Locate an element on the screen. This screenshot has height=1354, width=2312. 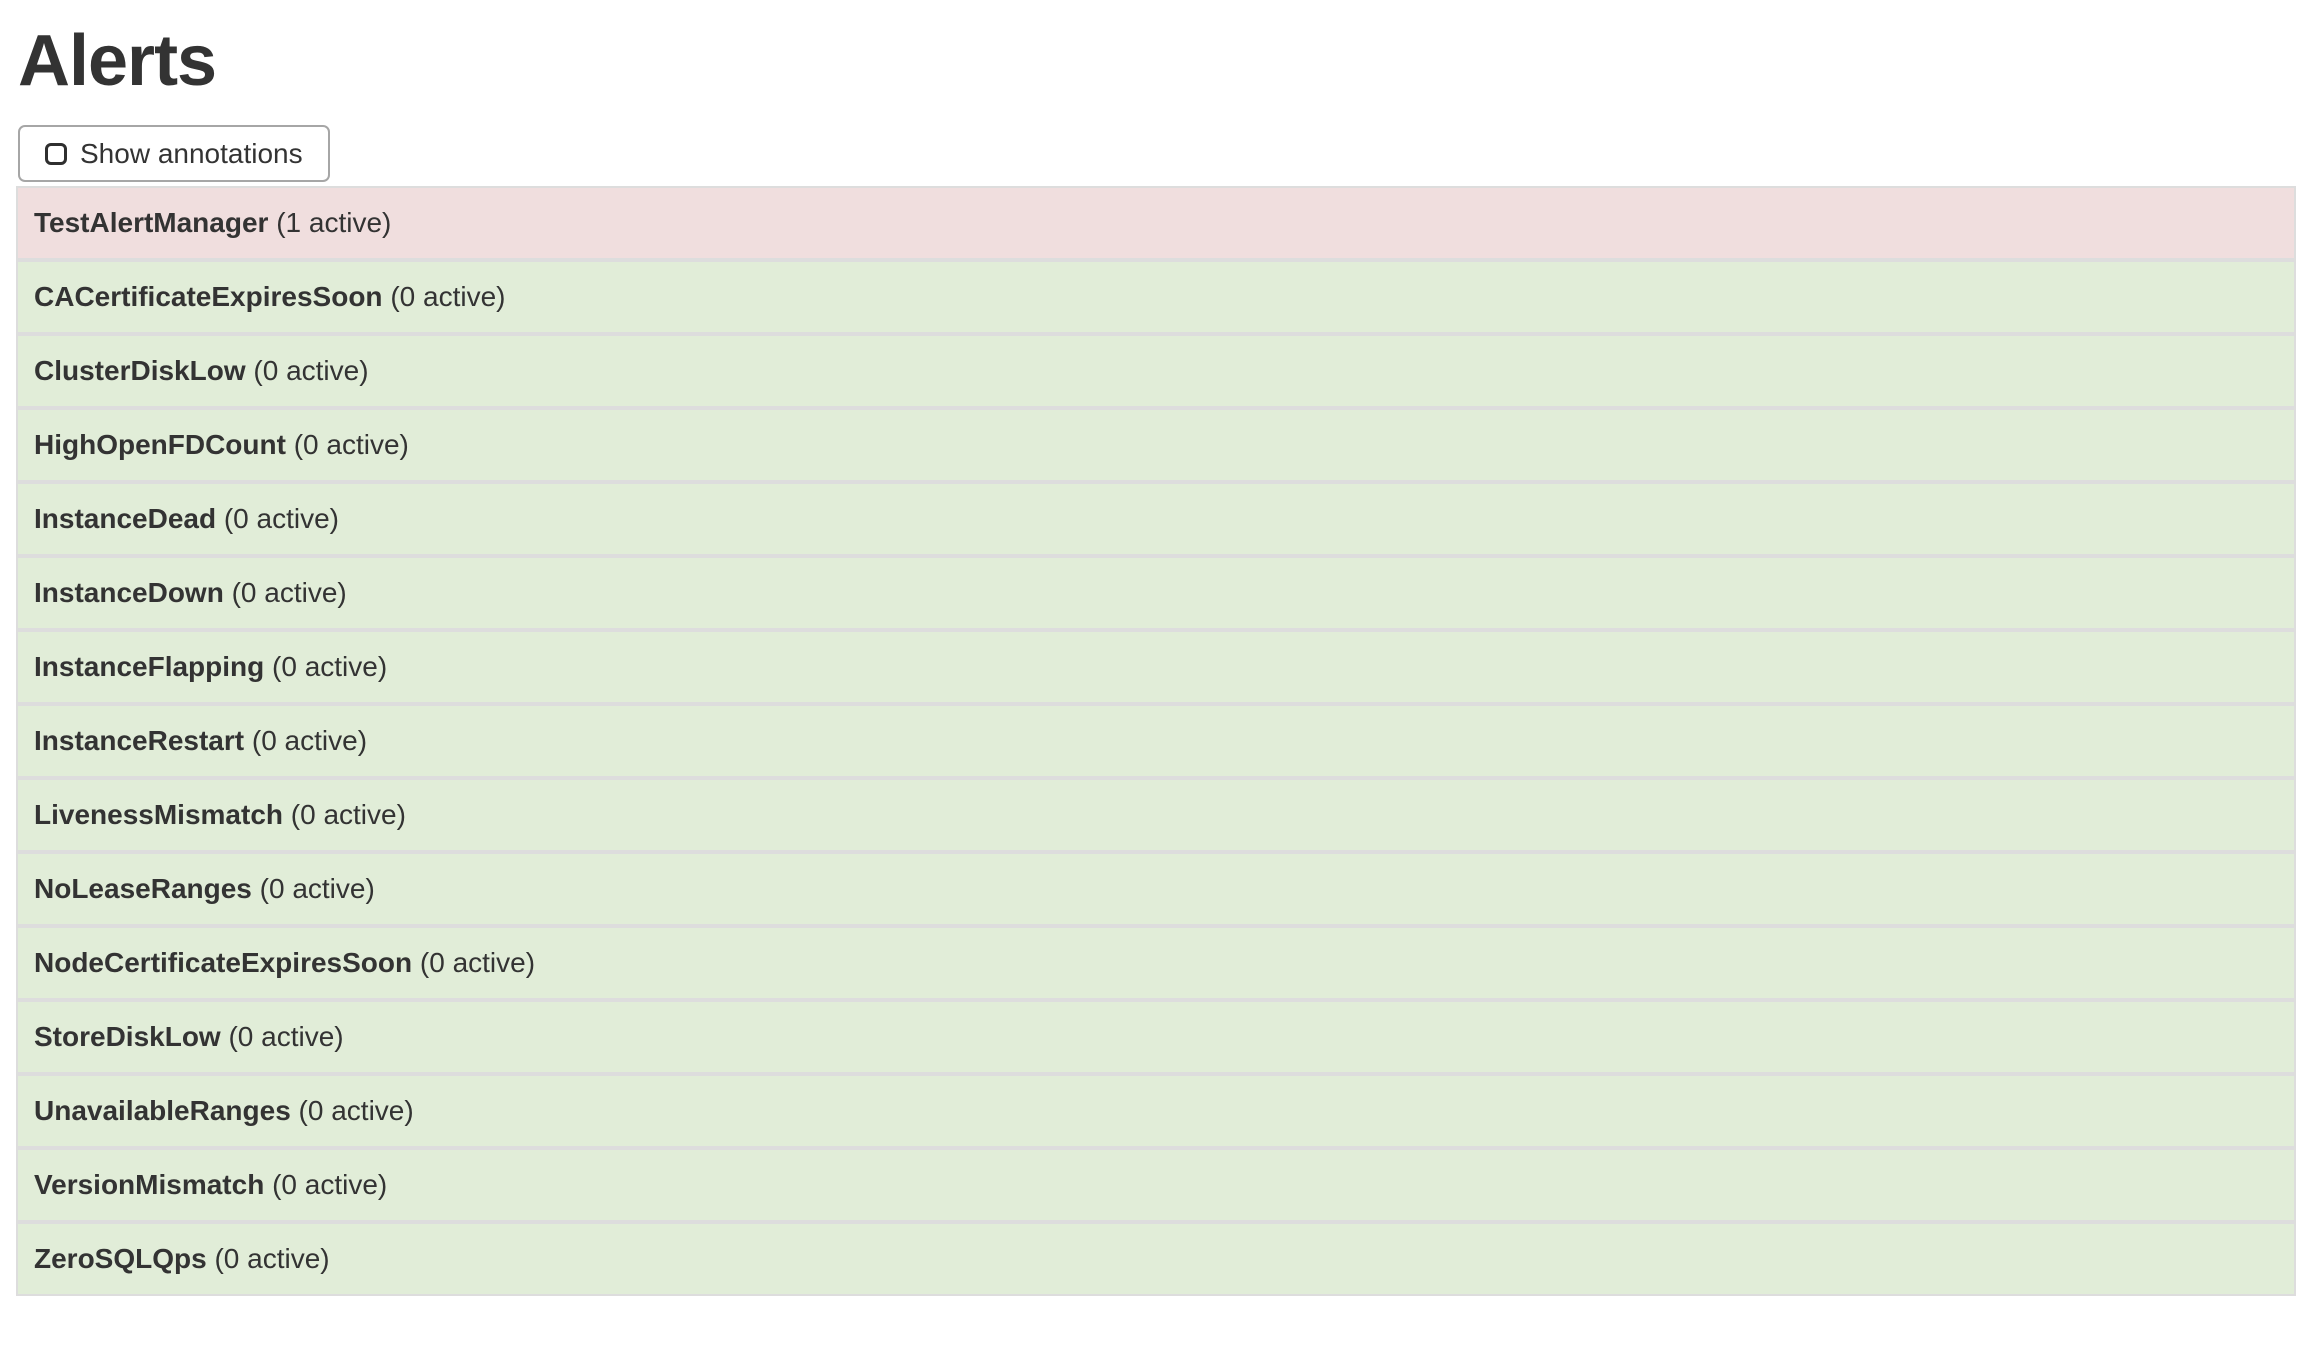
alert-rule-name: InstanceFlapping is located at coordinates (149, 667).